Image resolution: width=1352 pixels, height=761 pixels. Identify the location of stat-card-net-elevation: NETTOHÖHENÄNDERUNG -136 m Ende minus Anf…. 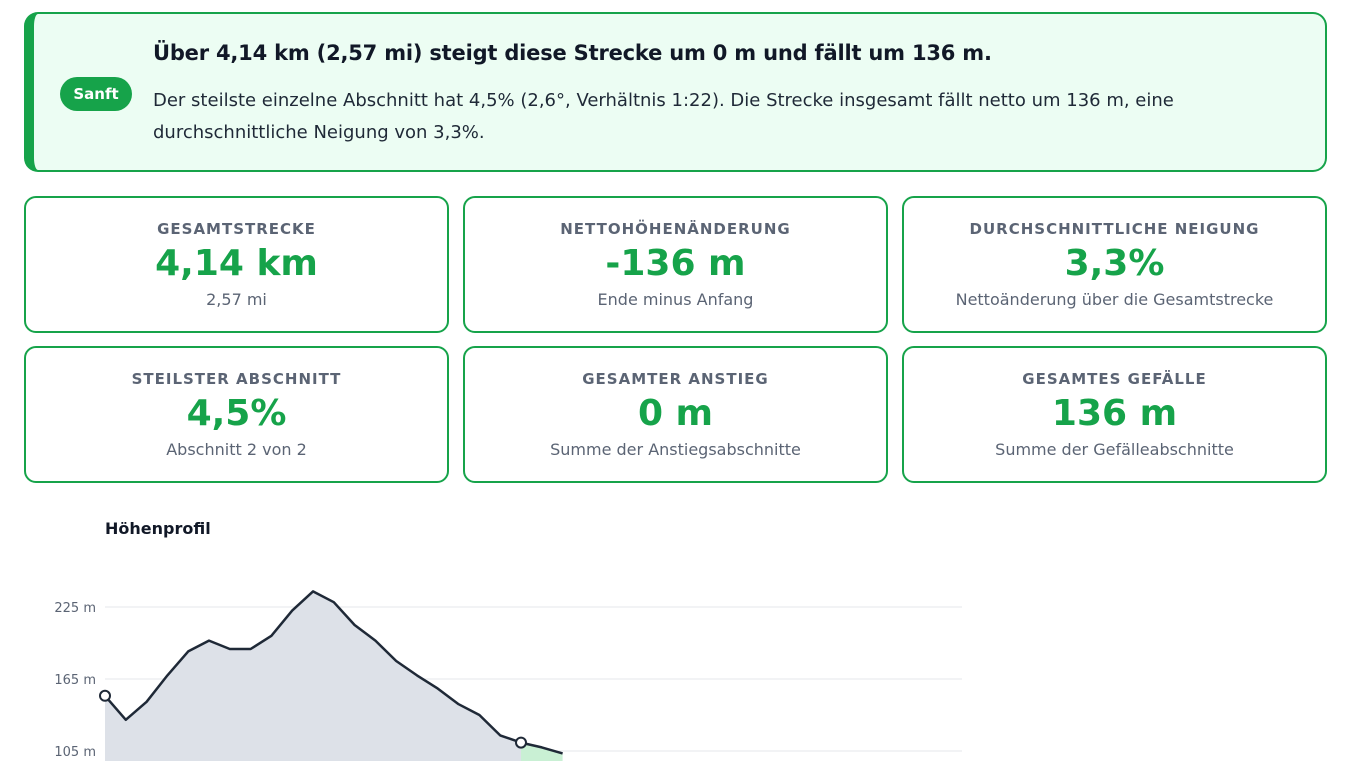
(675, 264).